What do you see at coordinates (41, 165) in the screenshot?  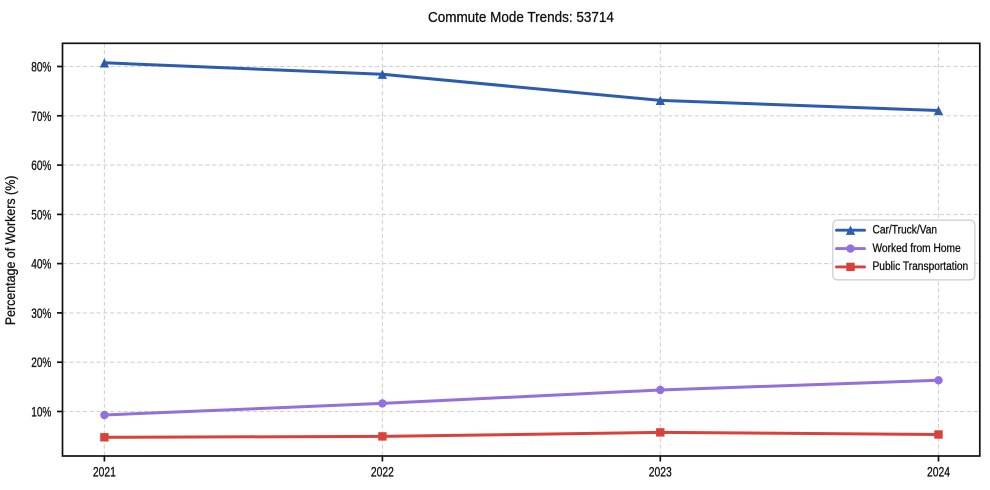 I see `svg-text: 60%` at bounding box center [41, 165].